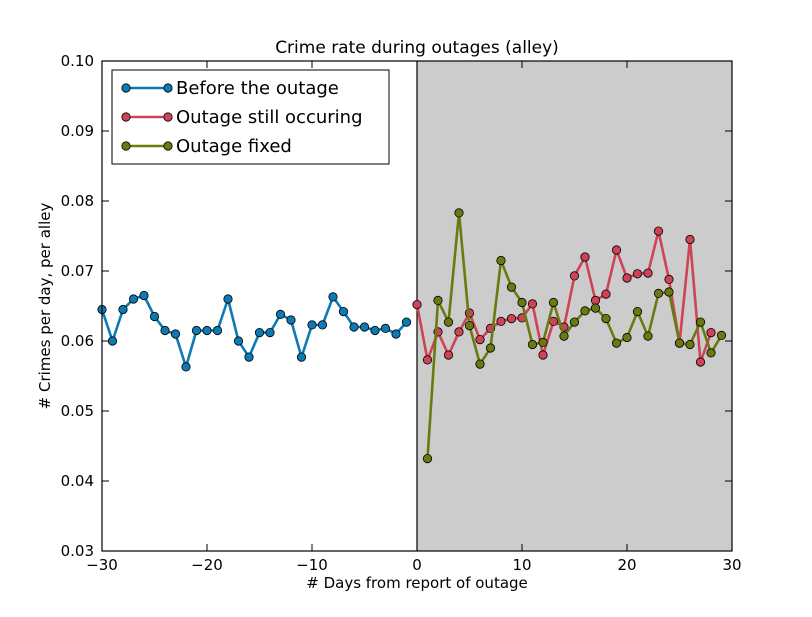  What do you see at coordinates (257, 88) in the screenshot?
I see `legend-label: Before the outage` at bounding box center [257, 88].